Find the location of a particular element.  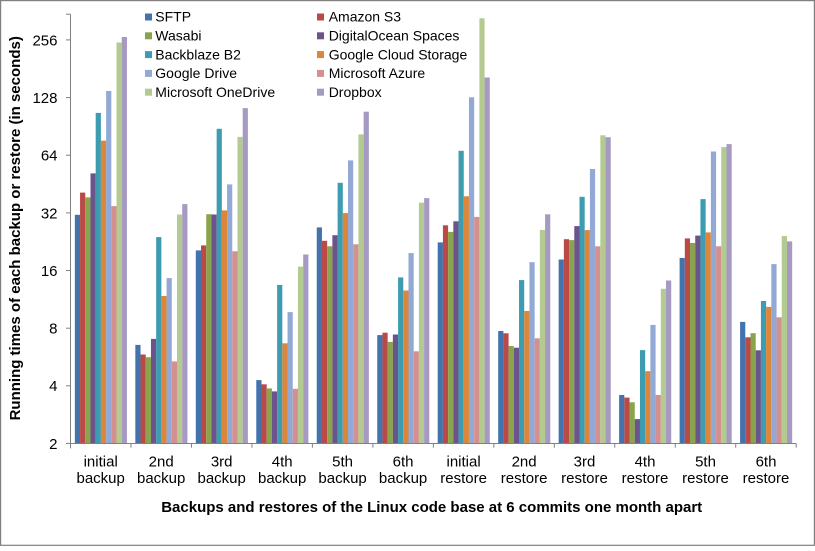

svg-text: Google Cloud Storage is located at coordinates (398, 54).